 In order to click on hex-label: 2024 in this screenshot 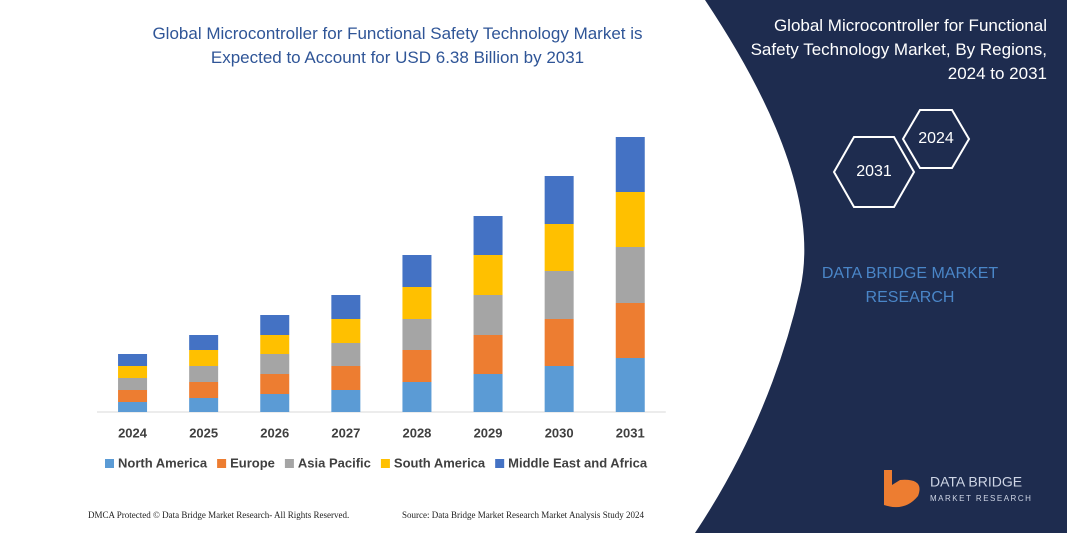, I will do `click(936, 138)`.